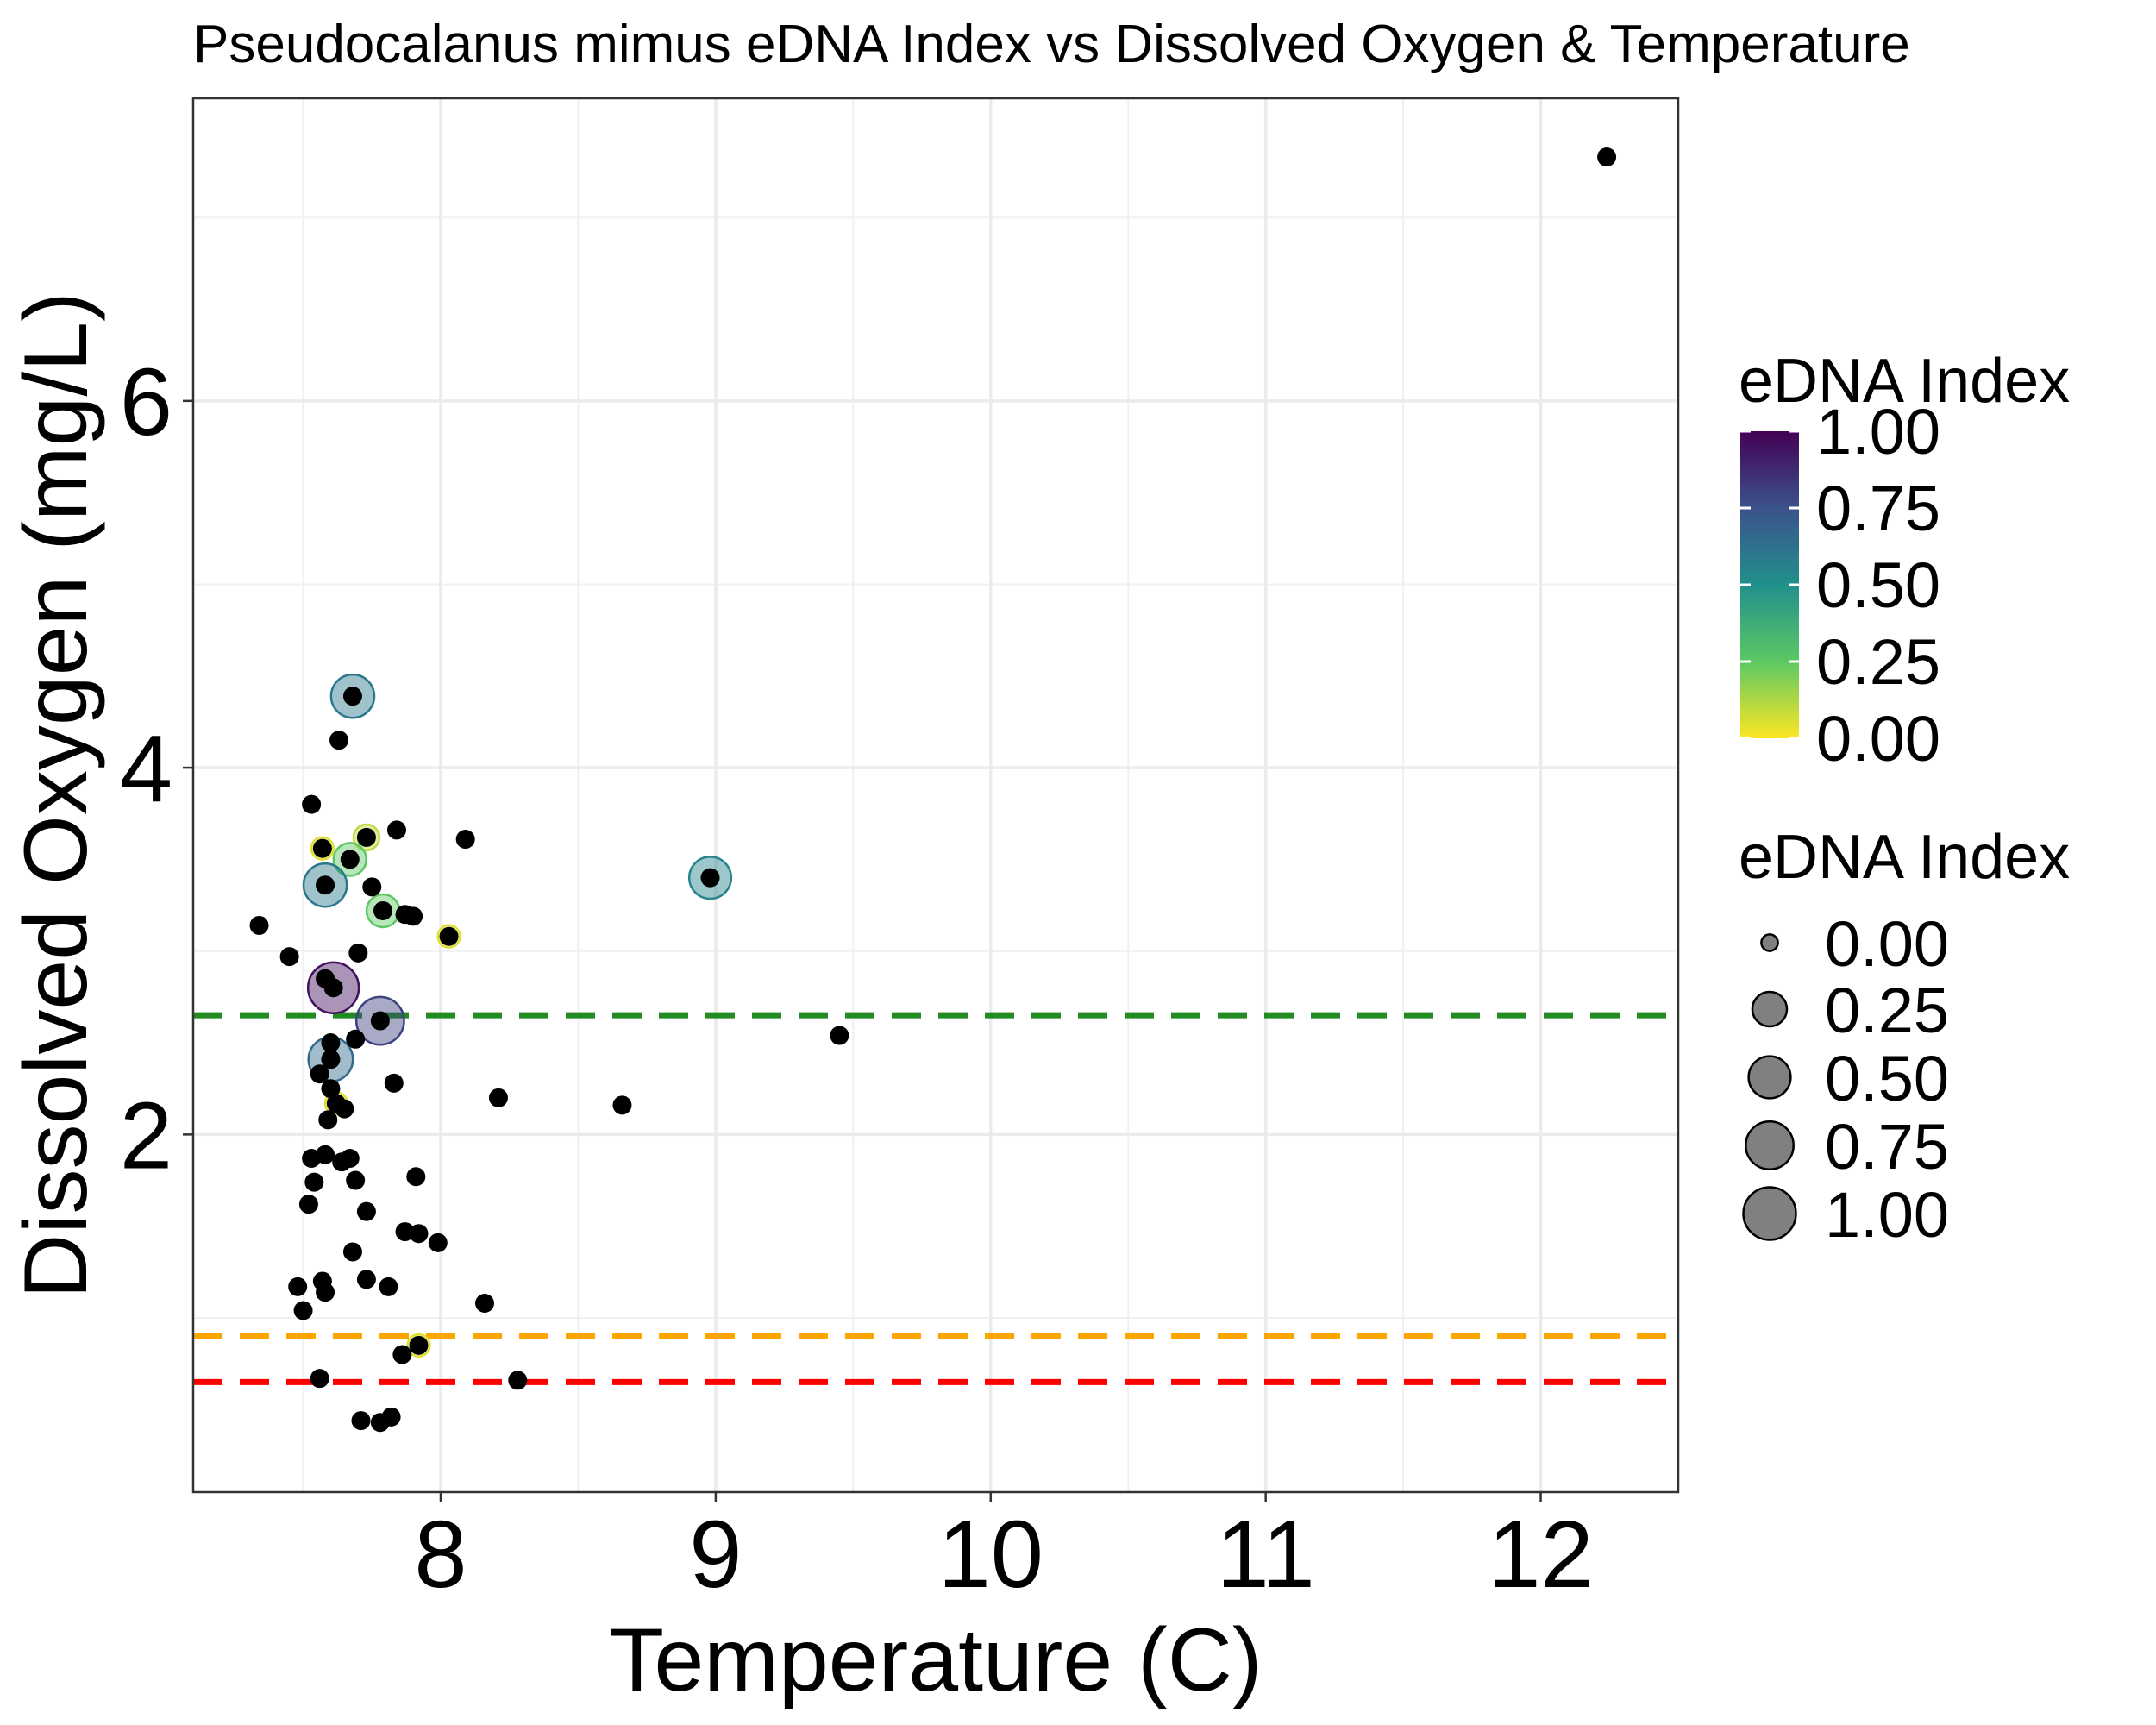 The height and width of the screenshot is (1725, 2156). I want to click on size-legend: eDNA Index 0.000.250.500.751.00, so click(1904, 1037).